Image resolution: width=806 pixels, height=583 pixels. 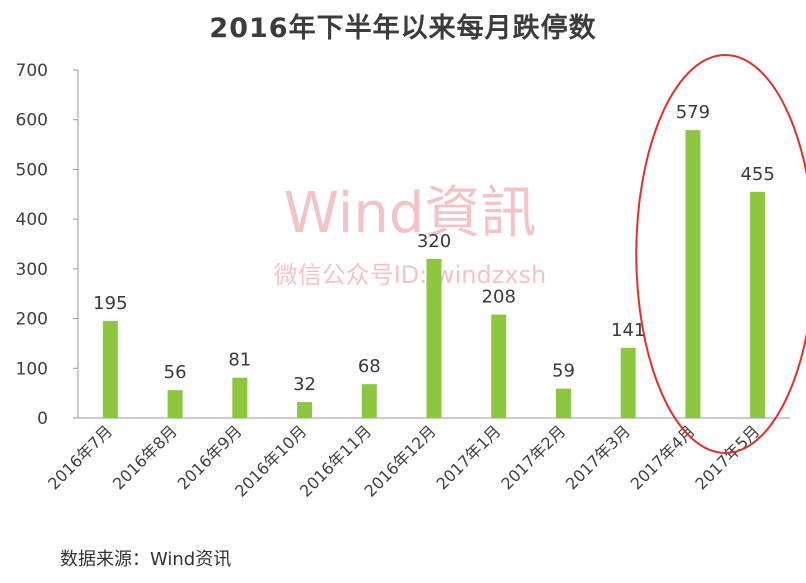 I want to click on highlight-ellipse, so click(x=720, y=254).